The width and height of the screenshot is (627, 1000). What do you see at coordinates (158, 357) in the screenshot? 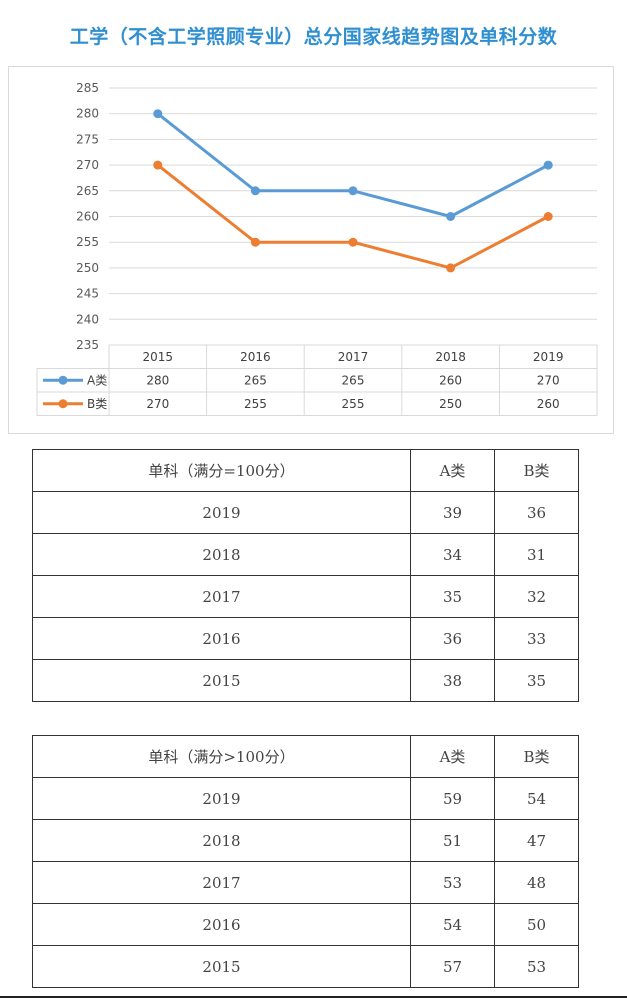
I see `x-tick-label: 2015` at bounding box center [158, 357].